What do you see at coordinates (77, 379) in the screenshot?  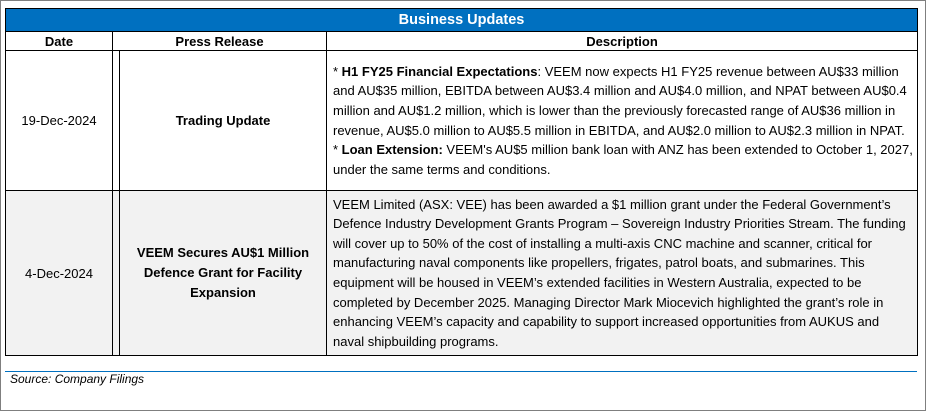 I see `source-note: Source: Company Filings` at bounding box center [77, 379].